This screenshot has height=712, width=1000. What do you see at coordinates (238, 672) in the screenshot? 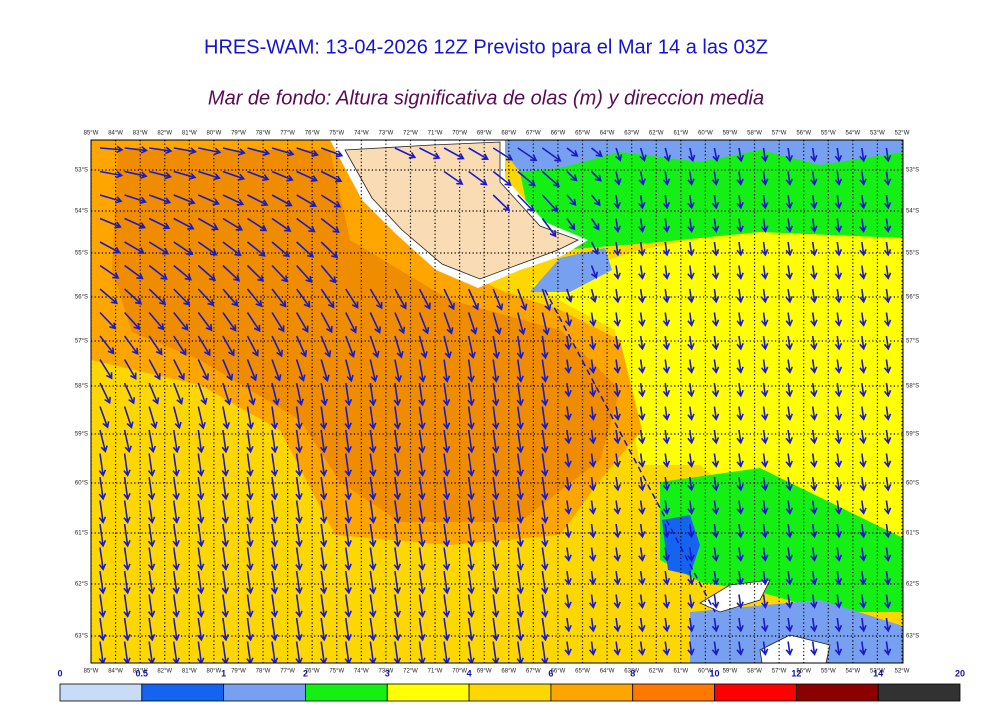
I see `lon-label: 79°W` at bounding box center [238, 672].